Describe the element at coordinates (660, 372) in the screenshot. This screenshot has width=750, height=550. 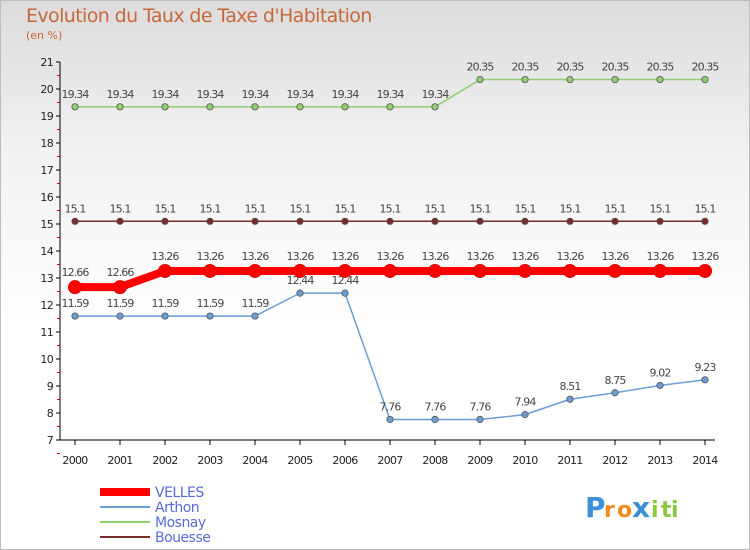
I see `data-label-arthon: 9.02` at that location.